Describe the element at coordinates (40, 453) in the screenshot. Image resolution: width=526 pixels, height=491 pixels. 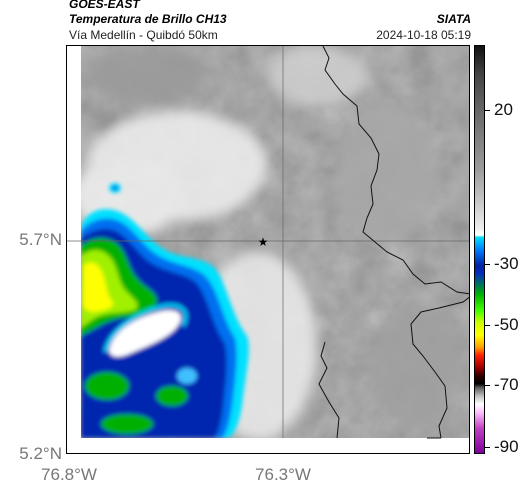
I see `lat-label: 5.2°N` at that location.